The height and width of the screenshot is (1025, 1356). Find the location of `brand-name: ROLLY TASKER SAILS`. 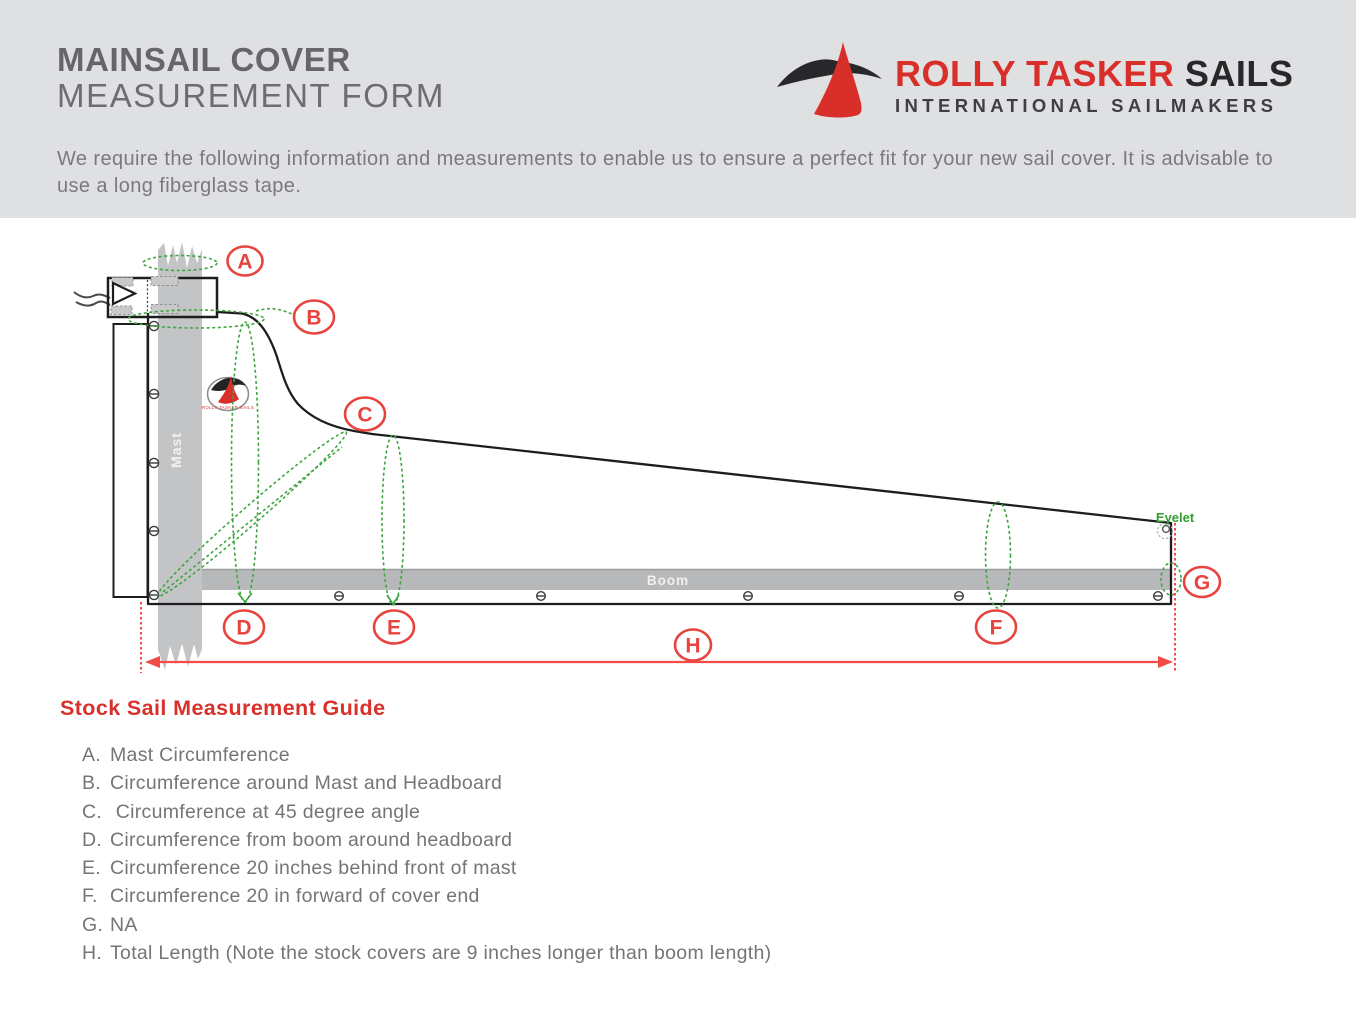

brand-name: ROLLY TASKER SAILS is located at coordinates (1094, 74).